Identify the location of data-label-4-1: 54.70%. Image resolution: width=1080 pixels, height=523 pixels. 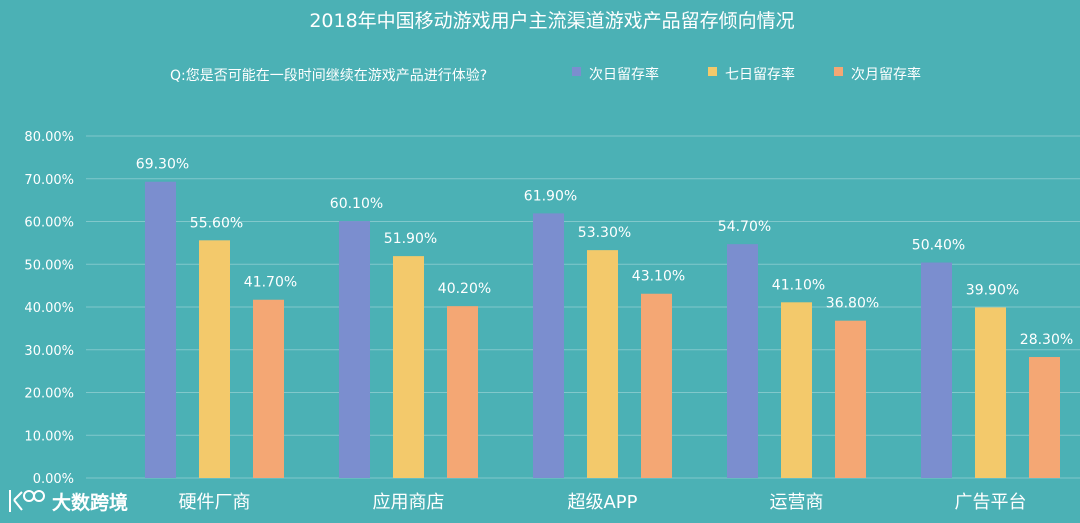
(744, 227).